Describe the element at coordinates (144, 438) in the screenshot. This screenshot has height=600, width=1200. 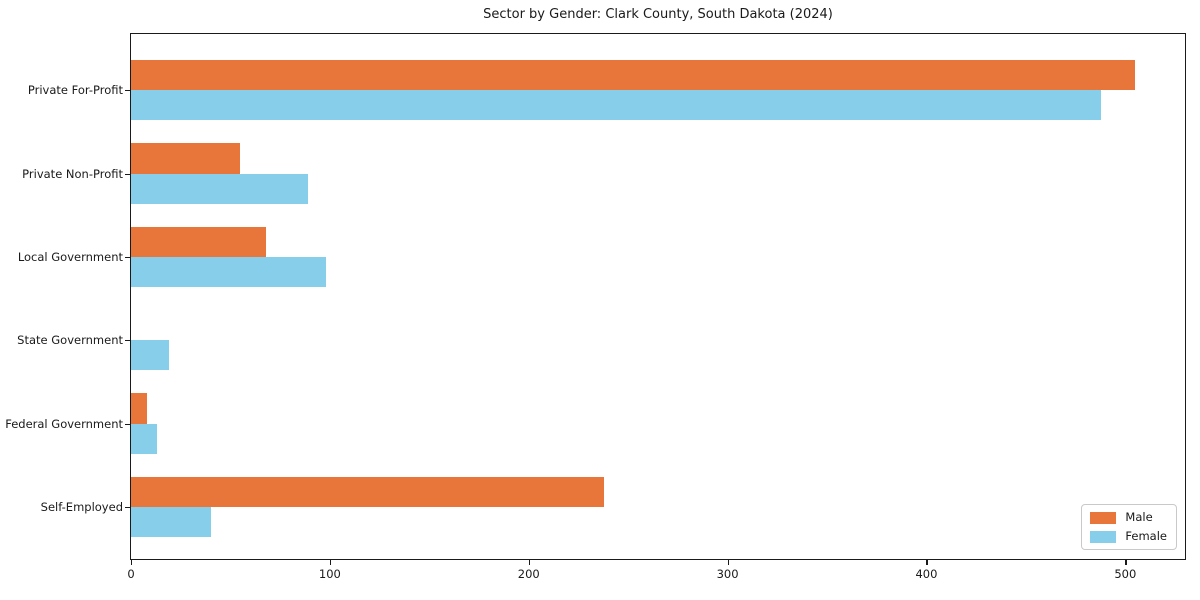
I see `bar-female-federal-government` at that location.